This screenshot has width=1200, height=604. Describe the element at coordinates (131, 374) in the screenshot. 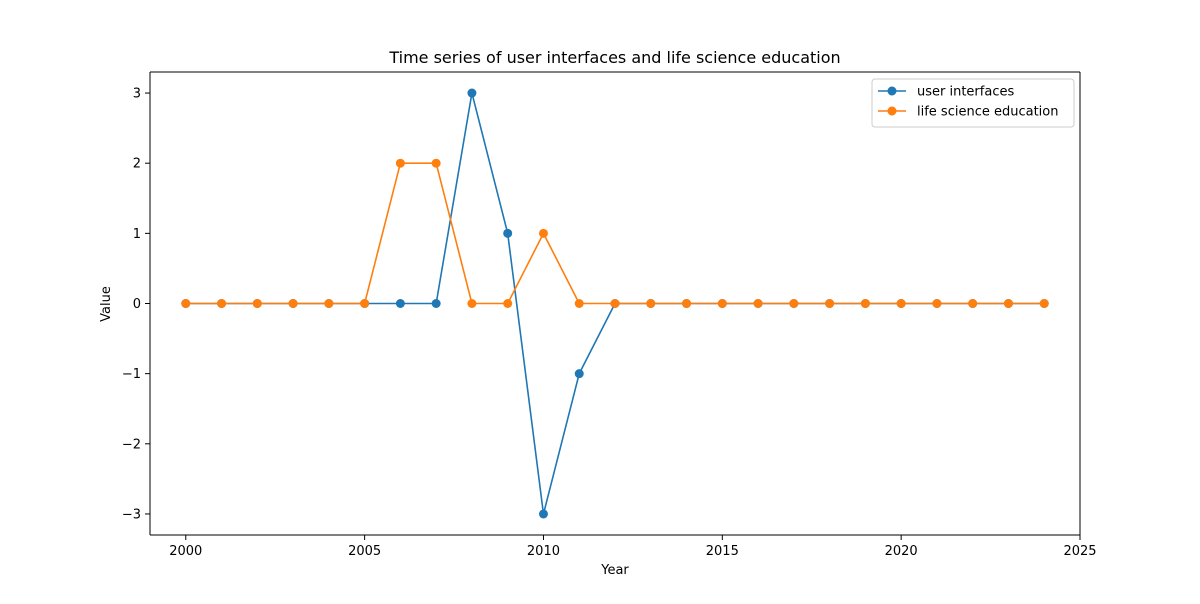

I see `y-tick-label: −1` at that location.